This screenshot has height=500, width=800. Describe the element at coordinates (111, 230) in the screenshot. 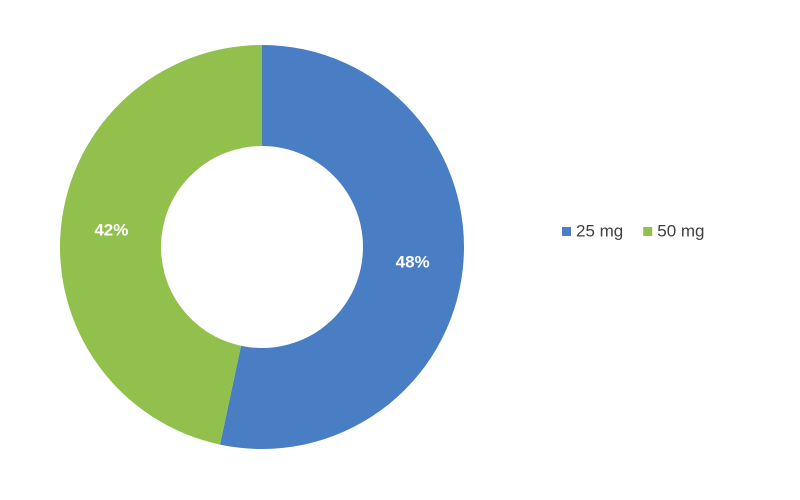

I see `value-label: 42%` at that location.